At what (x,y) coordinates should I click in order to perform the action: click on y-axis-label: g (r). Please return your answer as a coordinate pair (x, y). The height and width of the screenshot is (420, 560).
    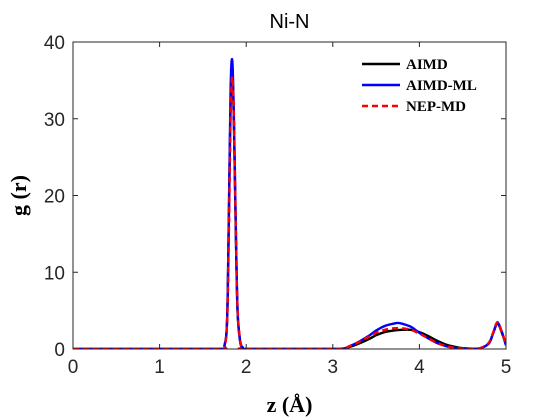
    Looking at the image, I should click on (18, 195).